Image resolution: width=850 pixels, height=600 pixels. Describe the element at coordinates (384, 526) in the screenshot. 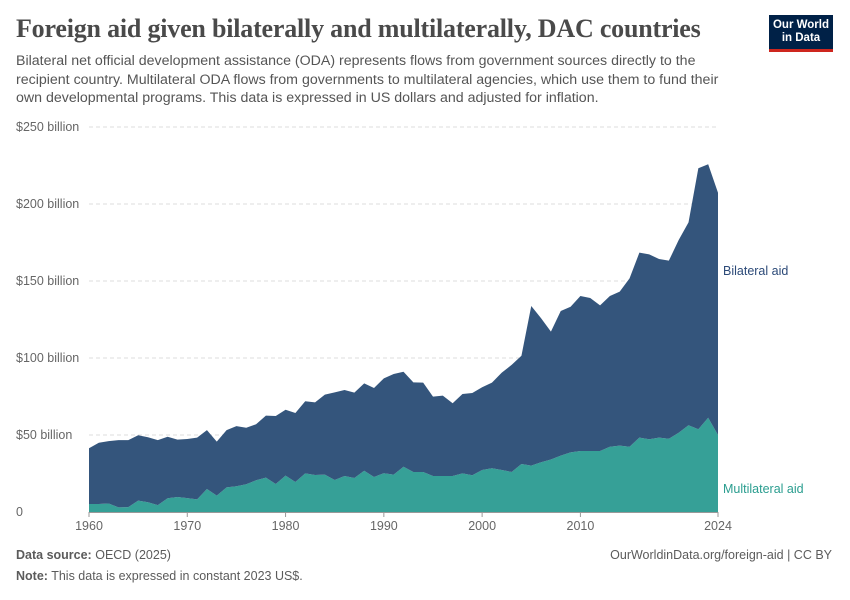

I see `x-tick-label: 1990` at that location.